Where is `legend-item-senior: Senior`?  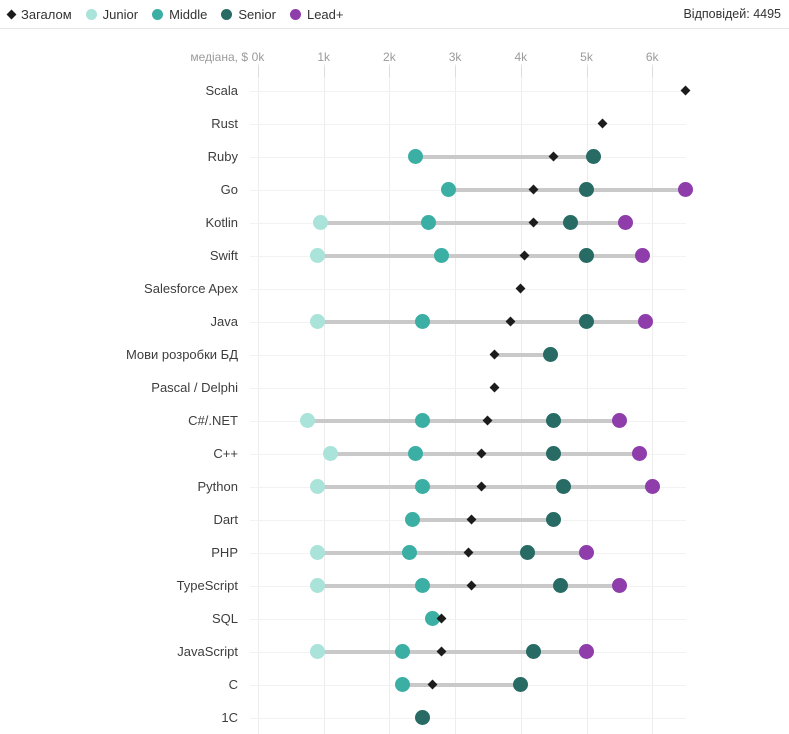 legend-item-senior: Senior is located at coordinates (248, 14).